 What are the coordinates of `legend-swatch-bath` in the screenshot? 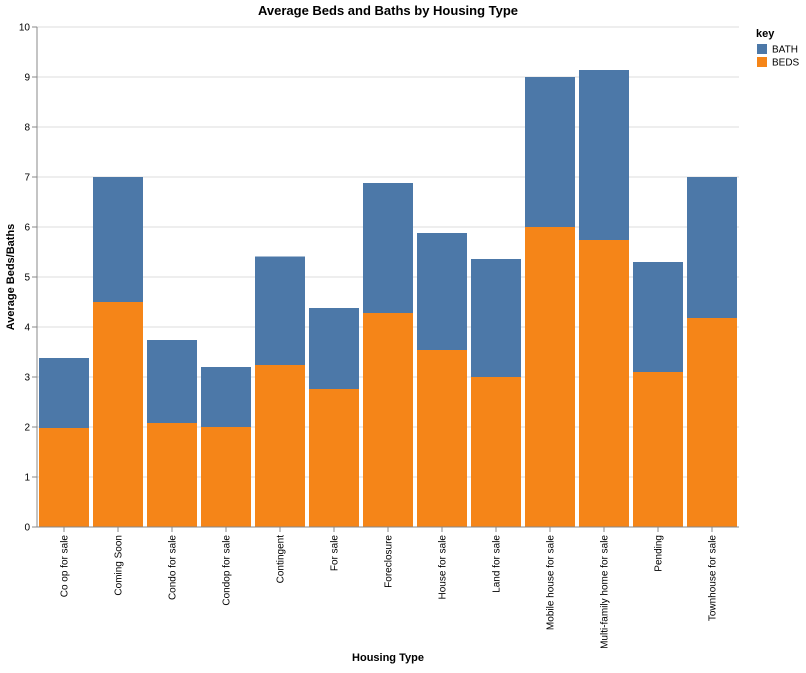 It's located at (762, 49).